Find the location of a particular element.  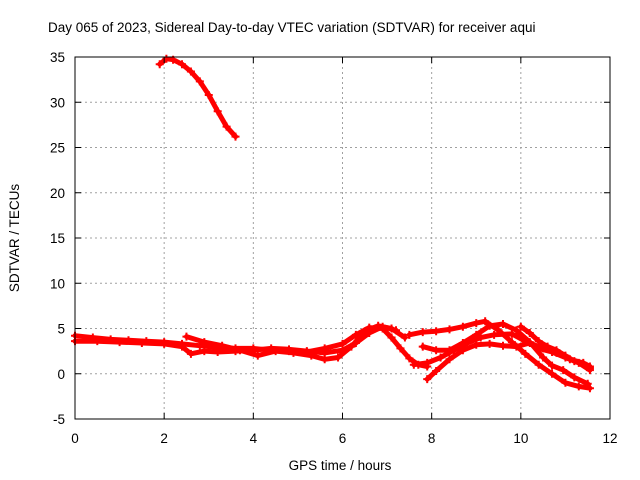

y-tick-label: 20 is located at coordinates (57, 193).